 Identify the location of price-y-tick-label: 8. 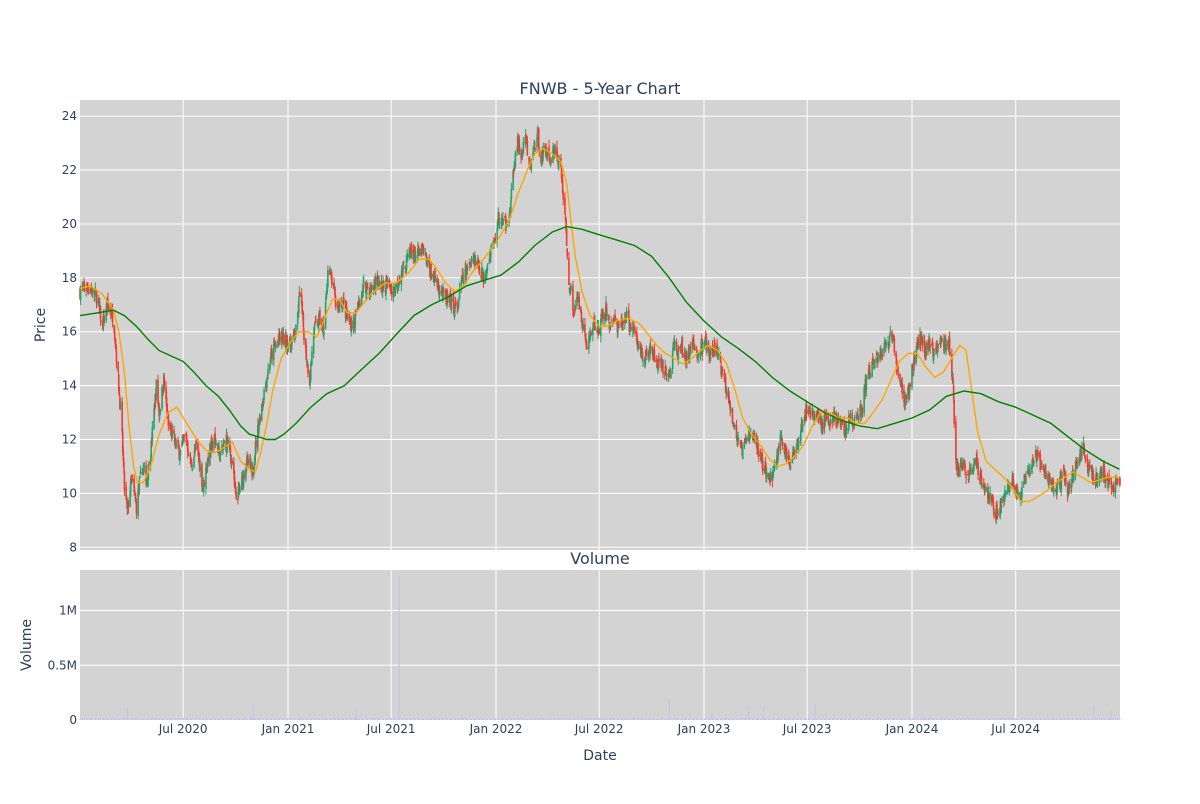
(73, 547).